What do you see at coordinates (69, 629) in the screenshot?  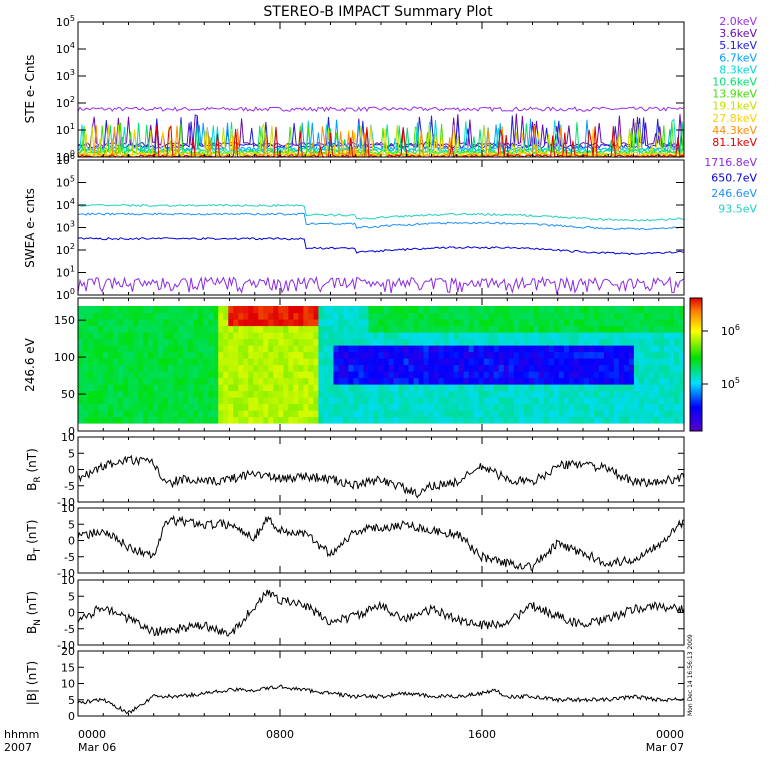 I see `bn-ytick-label: -5` at bounding box center [69, 629].